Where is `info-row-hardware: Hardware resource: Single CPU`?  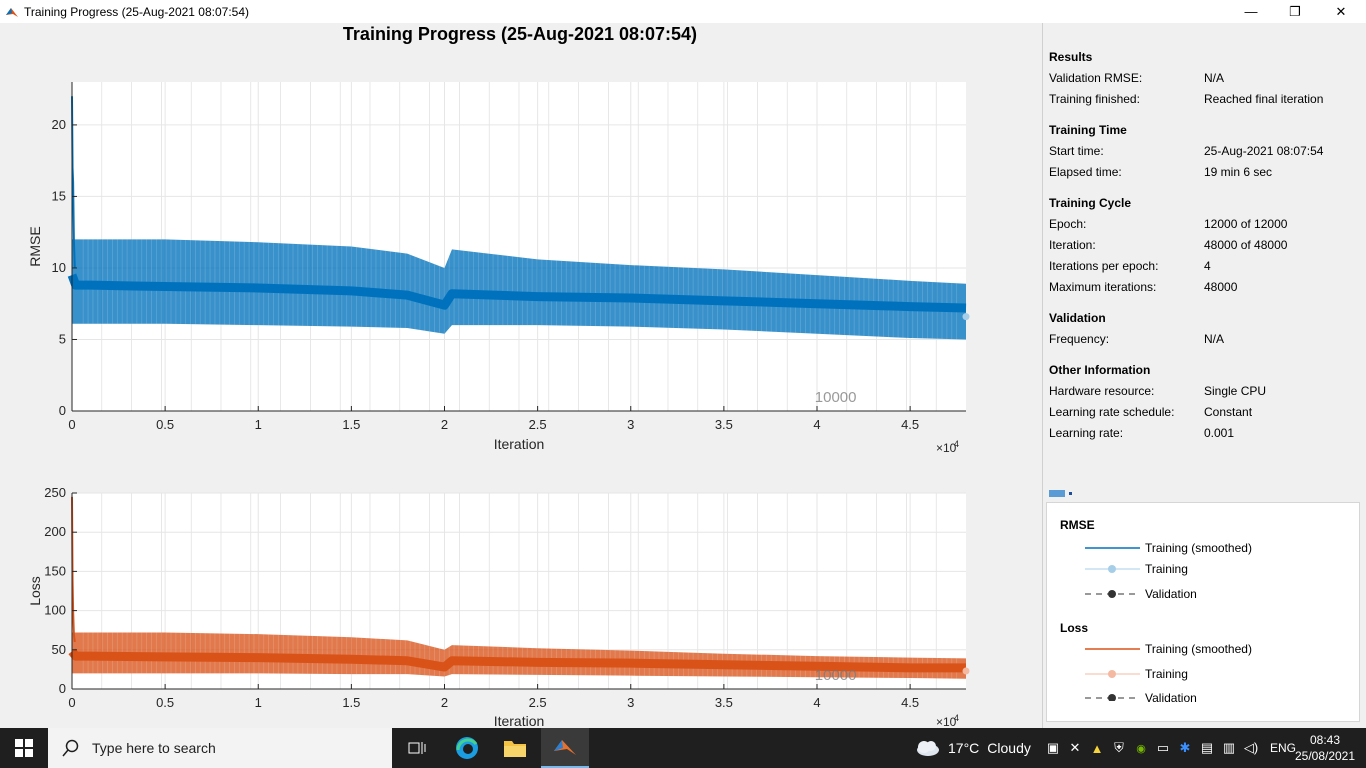
info-row-hardware: Hardware resource: Single CPU is located at coordinates (1206, 391).